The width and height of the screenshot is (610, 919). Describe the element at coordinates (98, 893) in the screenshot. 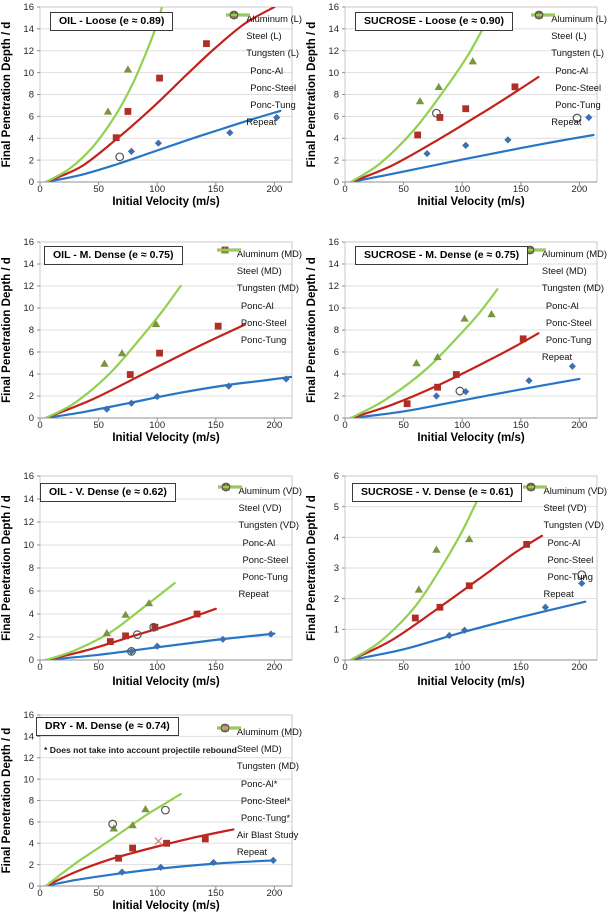

I see `x-tick-label: 50` at that location.